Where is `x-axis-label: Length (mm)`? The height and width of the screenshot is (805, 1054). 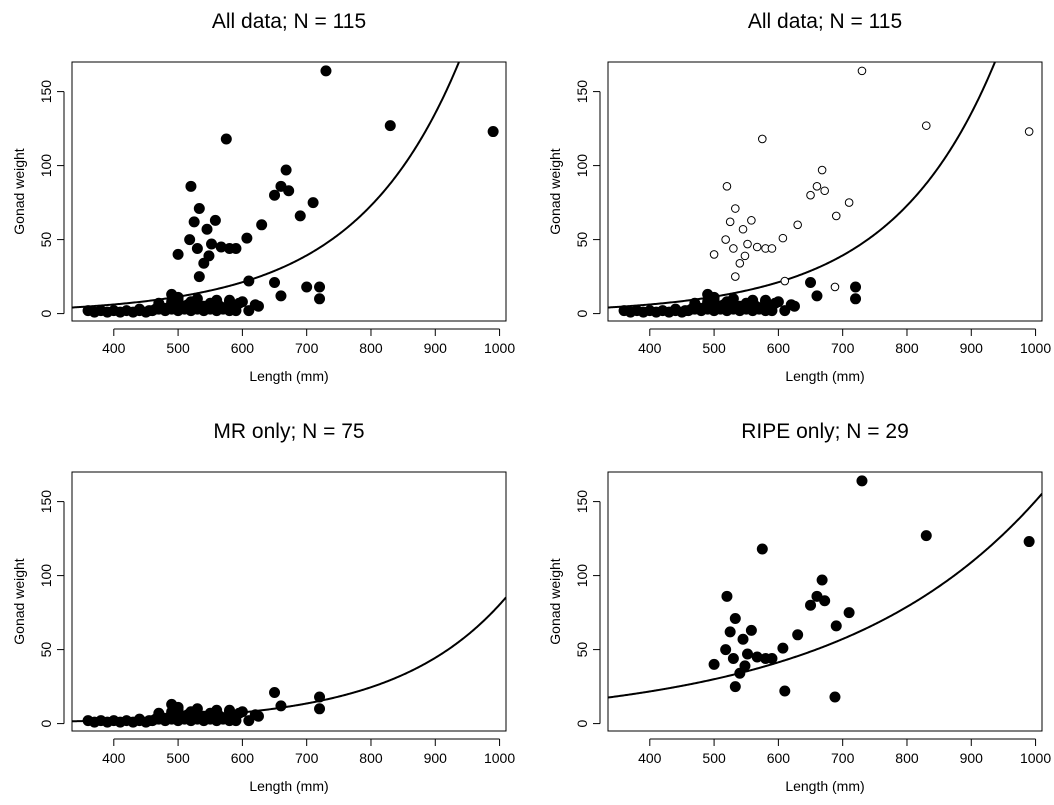
x-axis-label: Length (mm) is located at coordinates (824, 376).